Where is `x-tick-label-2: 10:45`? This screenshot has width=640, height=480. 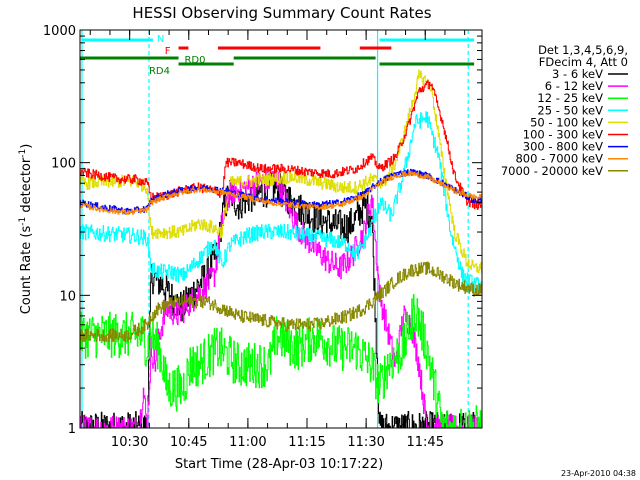
x-tick-label-2: 10:45 is located at coordinates (188, 442).